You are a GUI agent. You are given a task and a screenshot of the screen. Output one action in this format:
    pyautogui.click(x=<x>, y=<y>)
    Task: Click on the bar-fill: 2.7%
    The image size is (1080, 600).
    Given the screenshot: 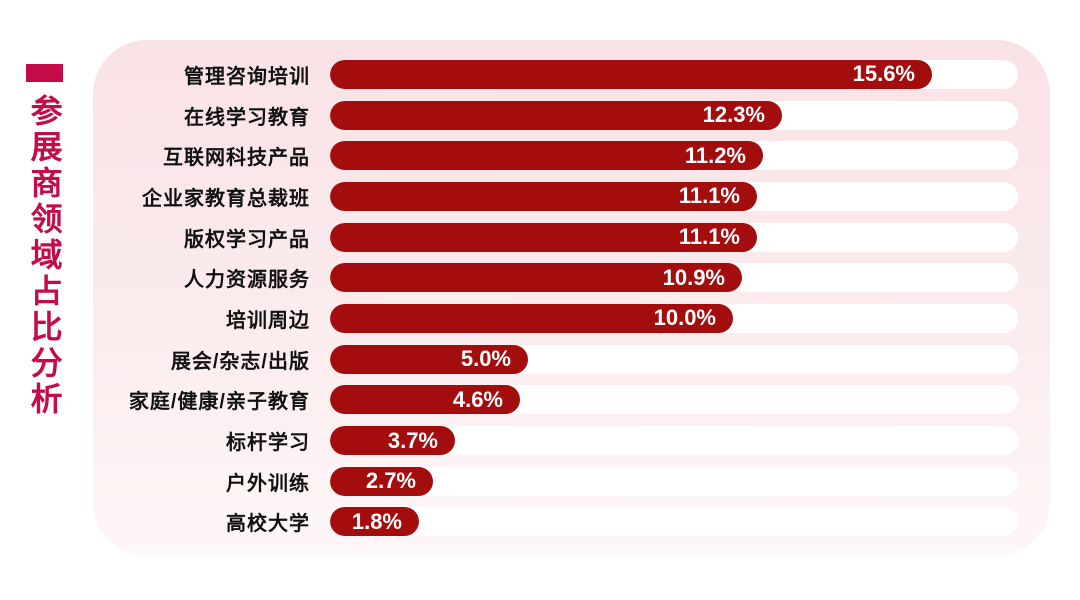 What is the action you would take?
    pyautogui.click(x=381, y=481)
    